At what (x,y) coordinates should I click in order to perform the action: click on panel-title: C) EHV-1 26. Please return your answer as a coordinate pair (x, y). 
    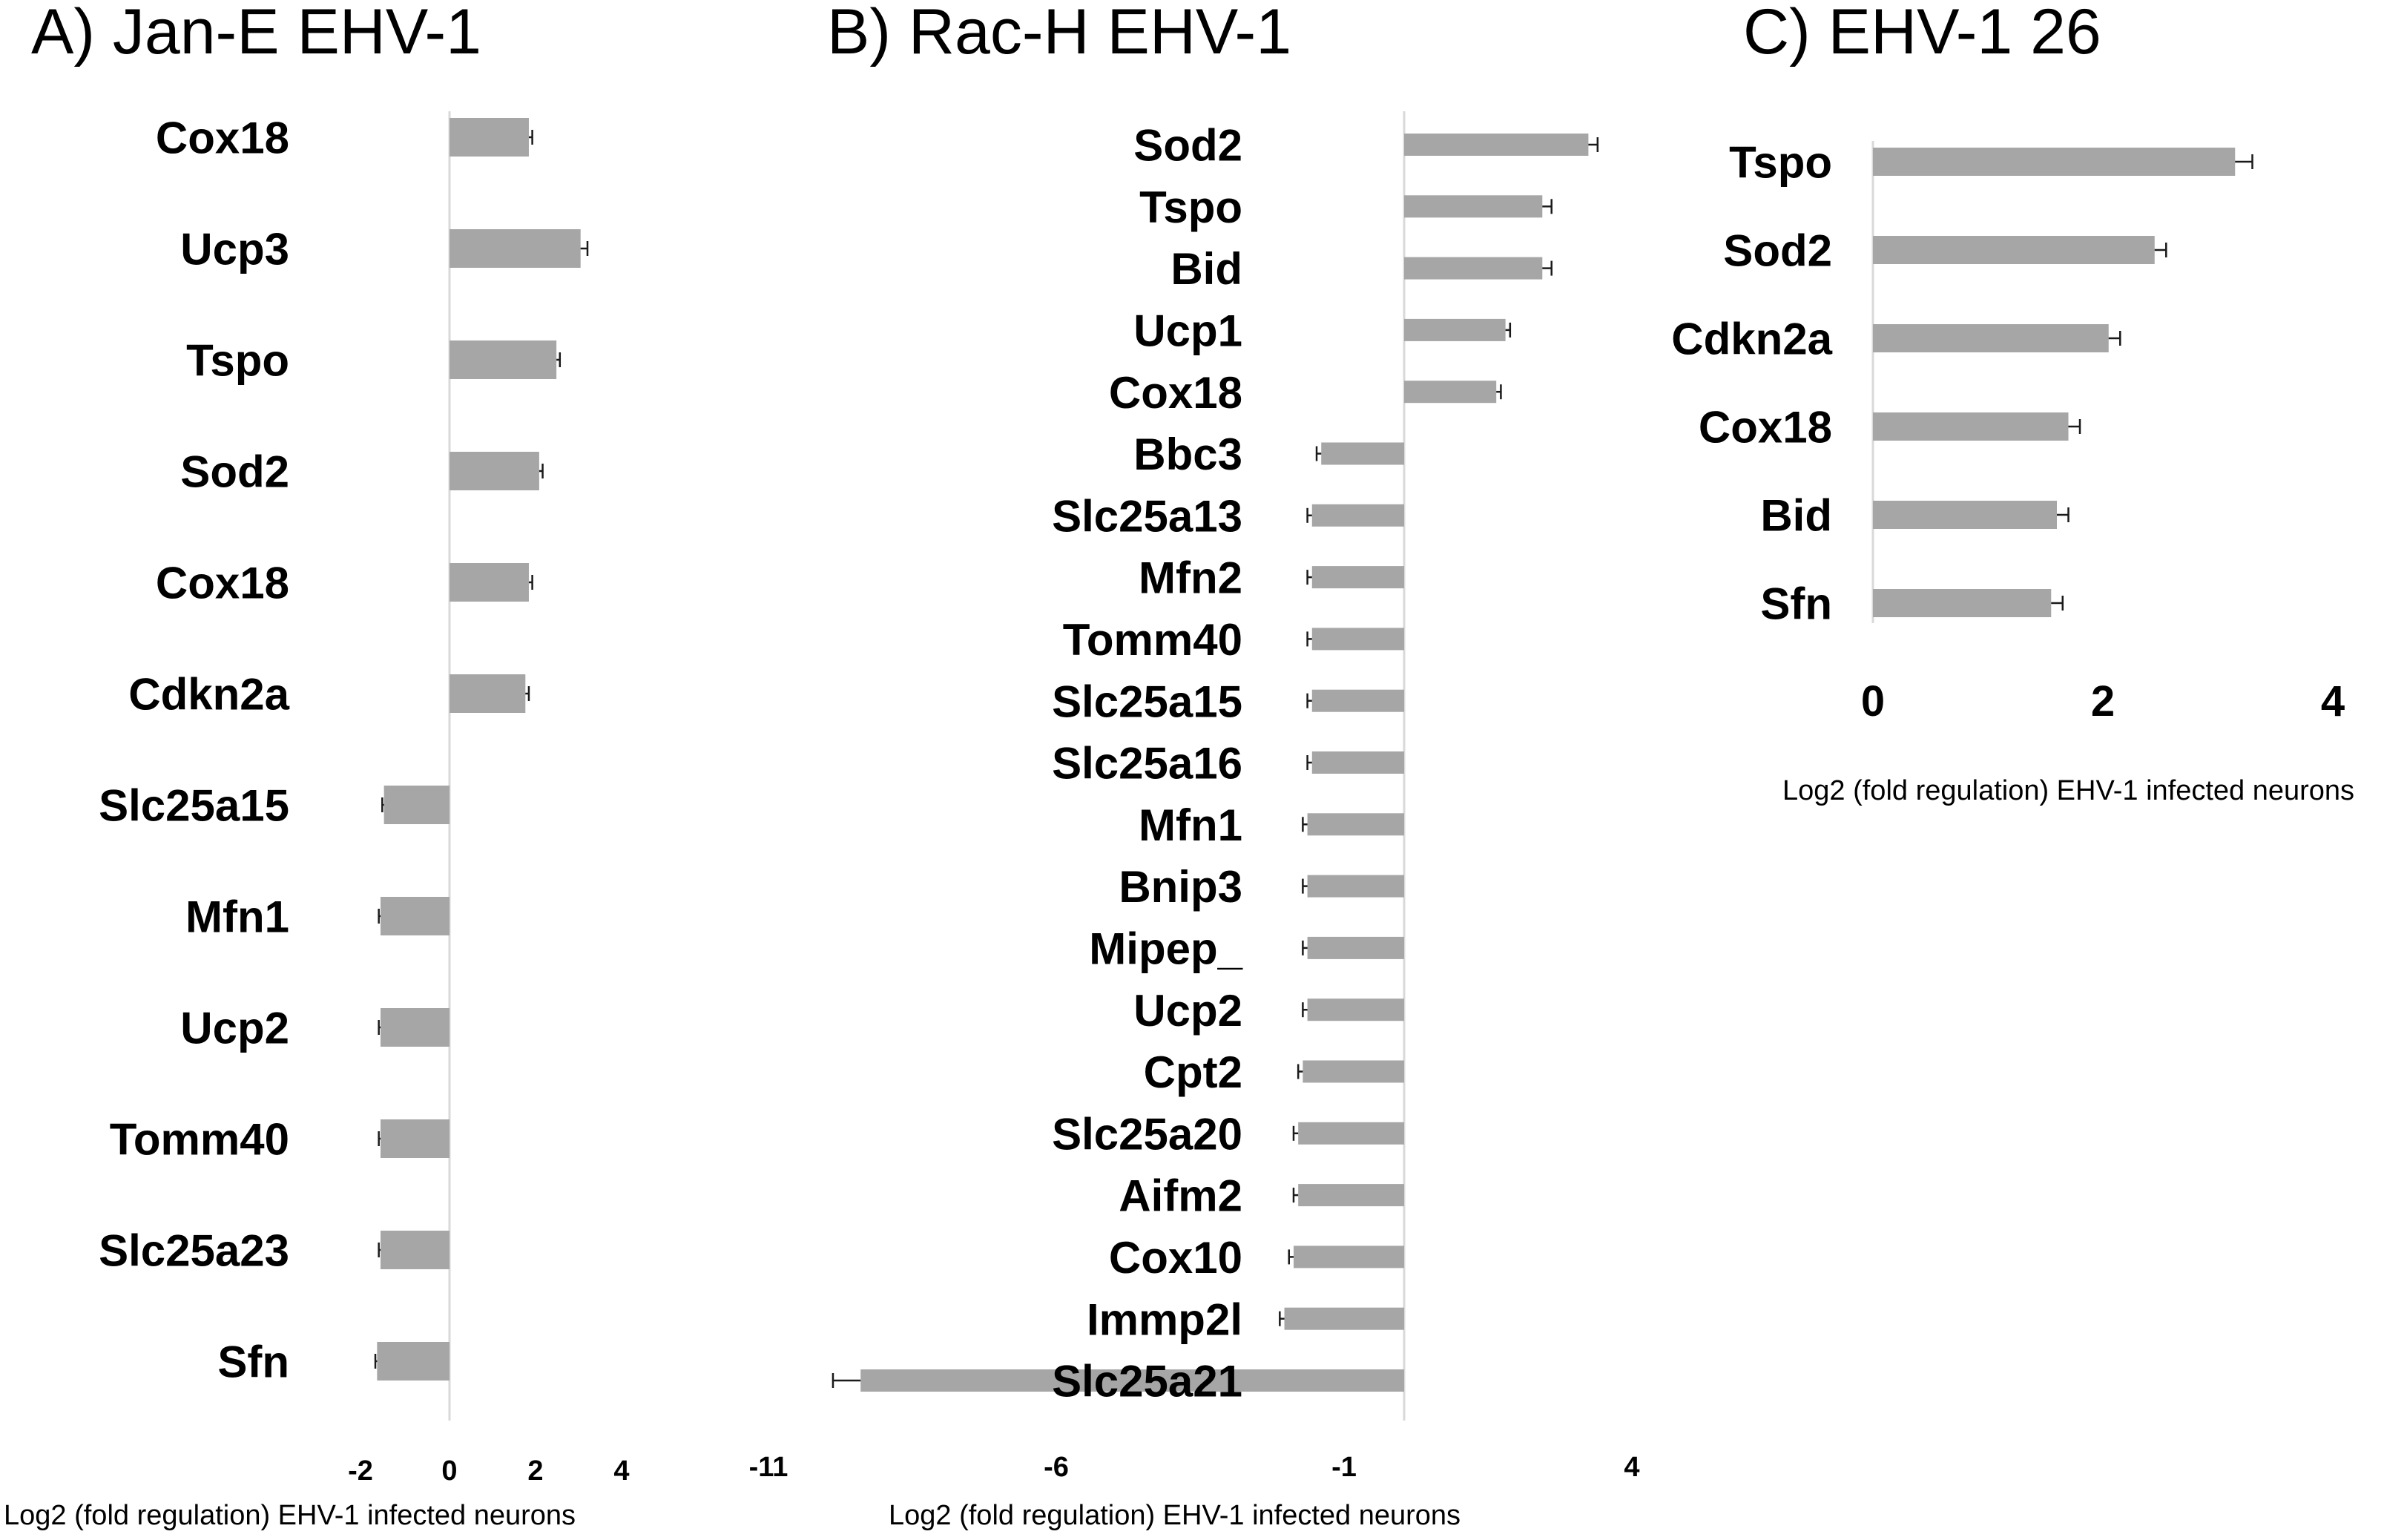
    Looking at the image, I should click on (1922, 34).